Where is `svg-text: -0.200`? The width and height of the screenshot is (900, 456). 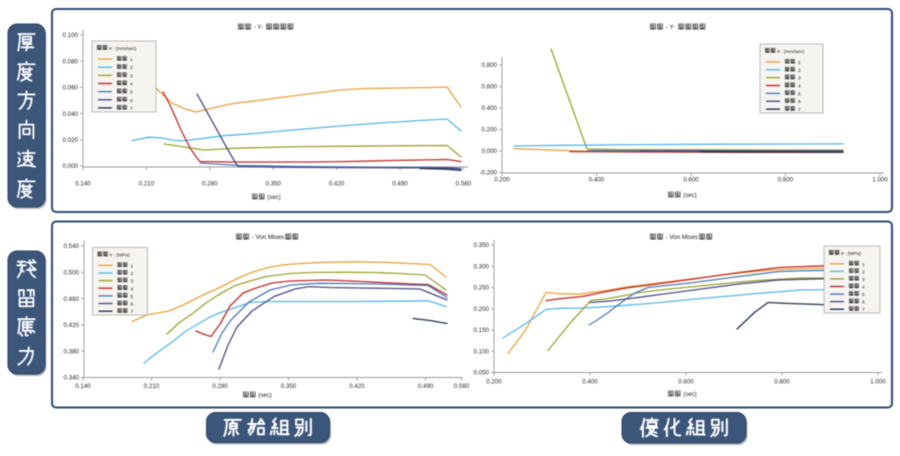
svg-text: -0.200 is located at coordinates (488, 173).